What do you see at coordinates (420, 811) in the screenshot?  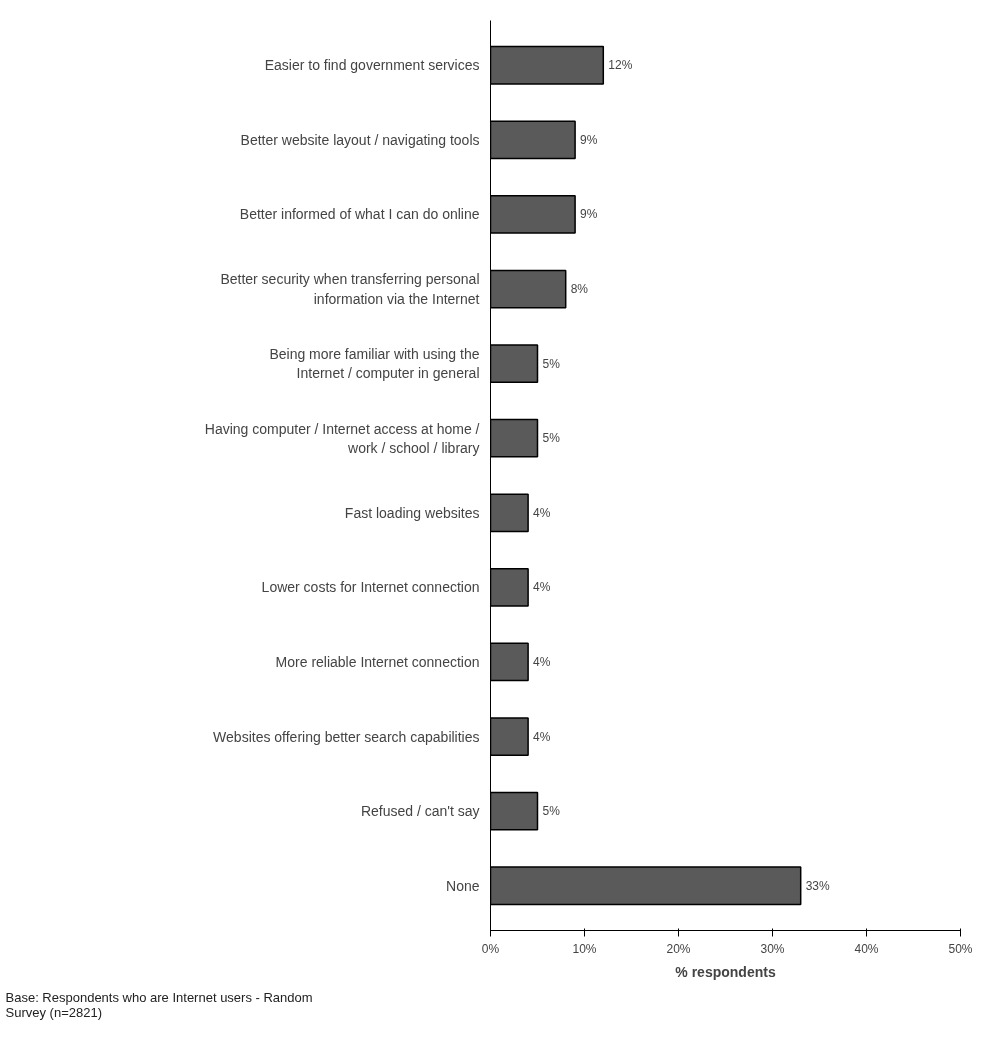 I see `y-tick-label: Refused / can't say` at bounding box center [420, 811].